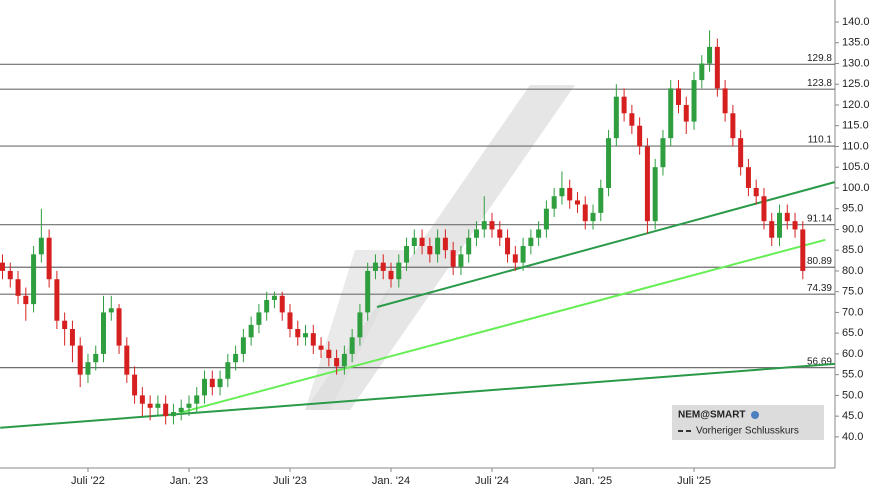  I want to click on legend-box, so click(748, 422).